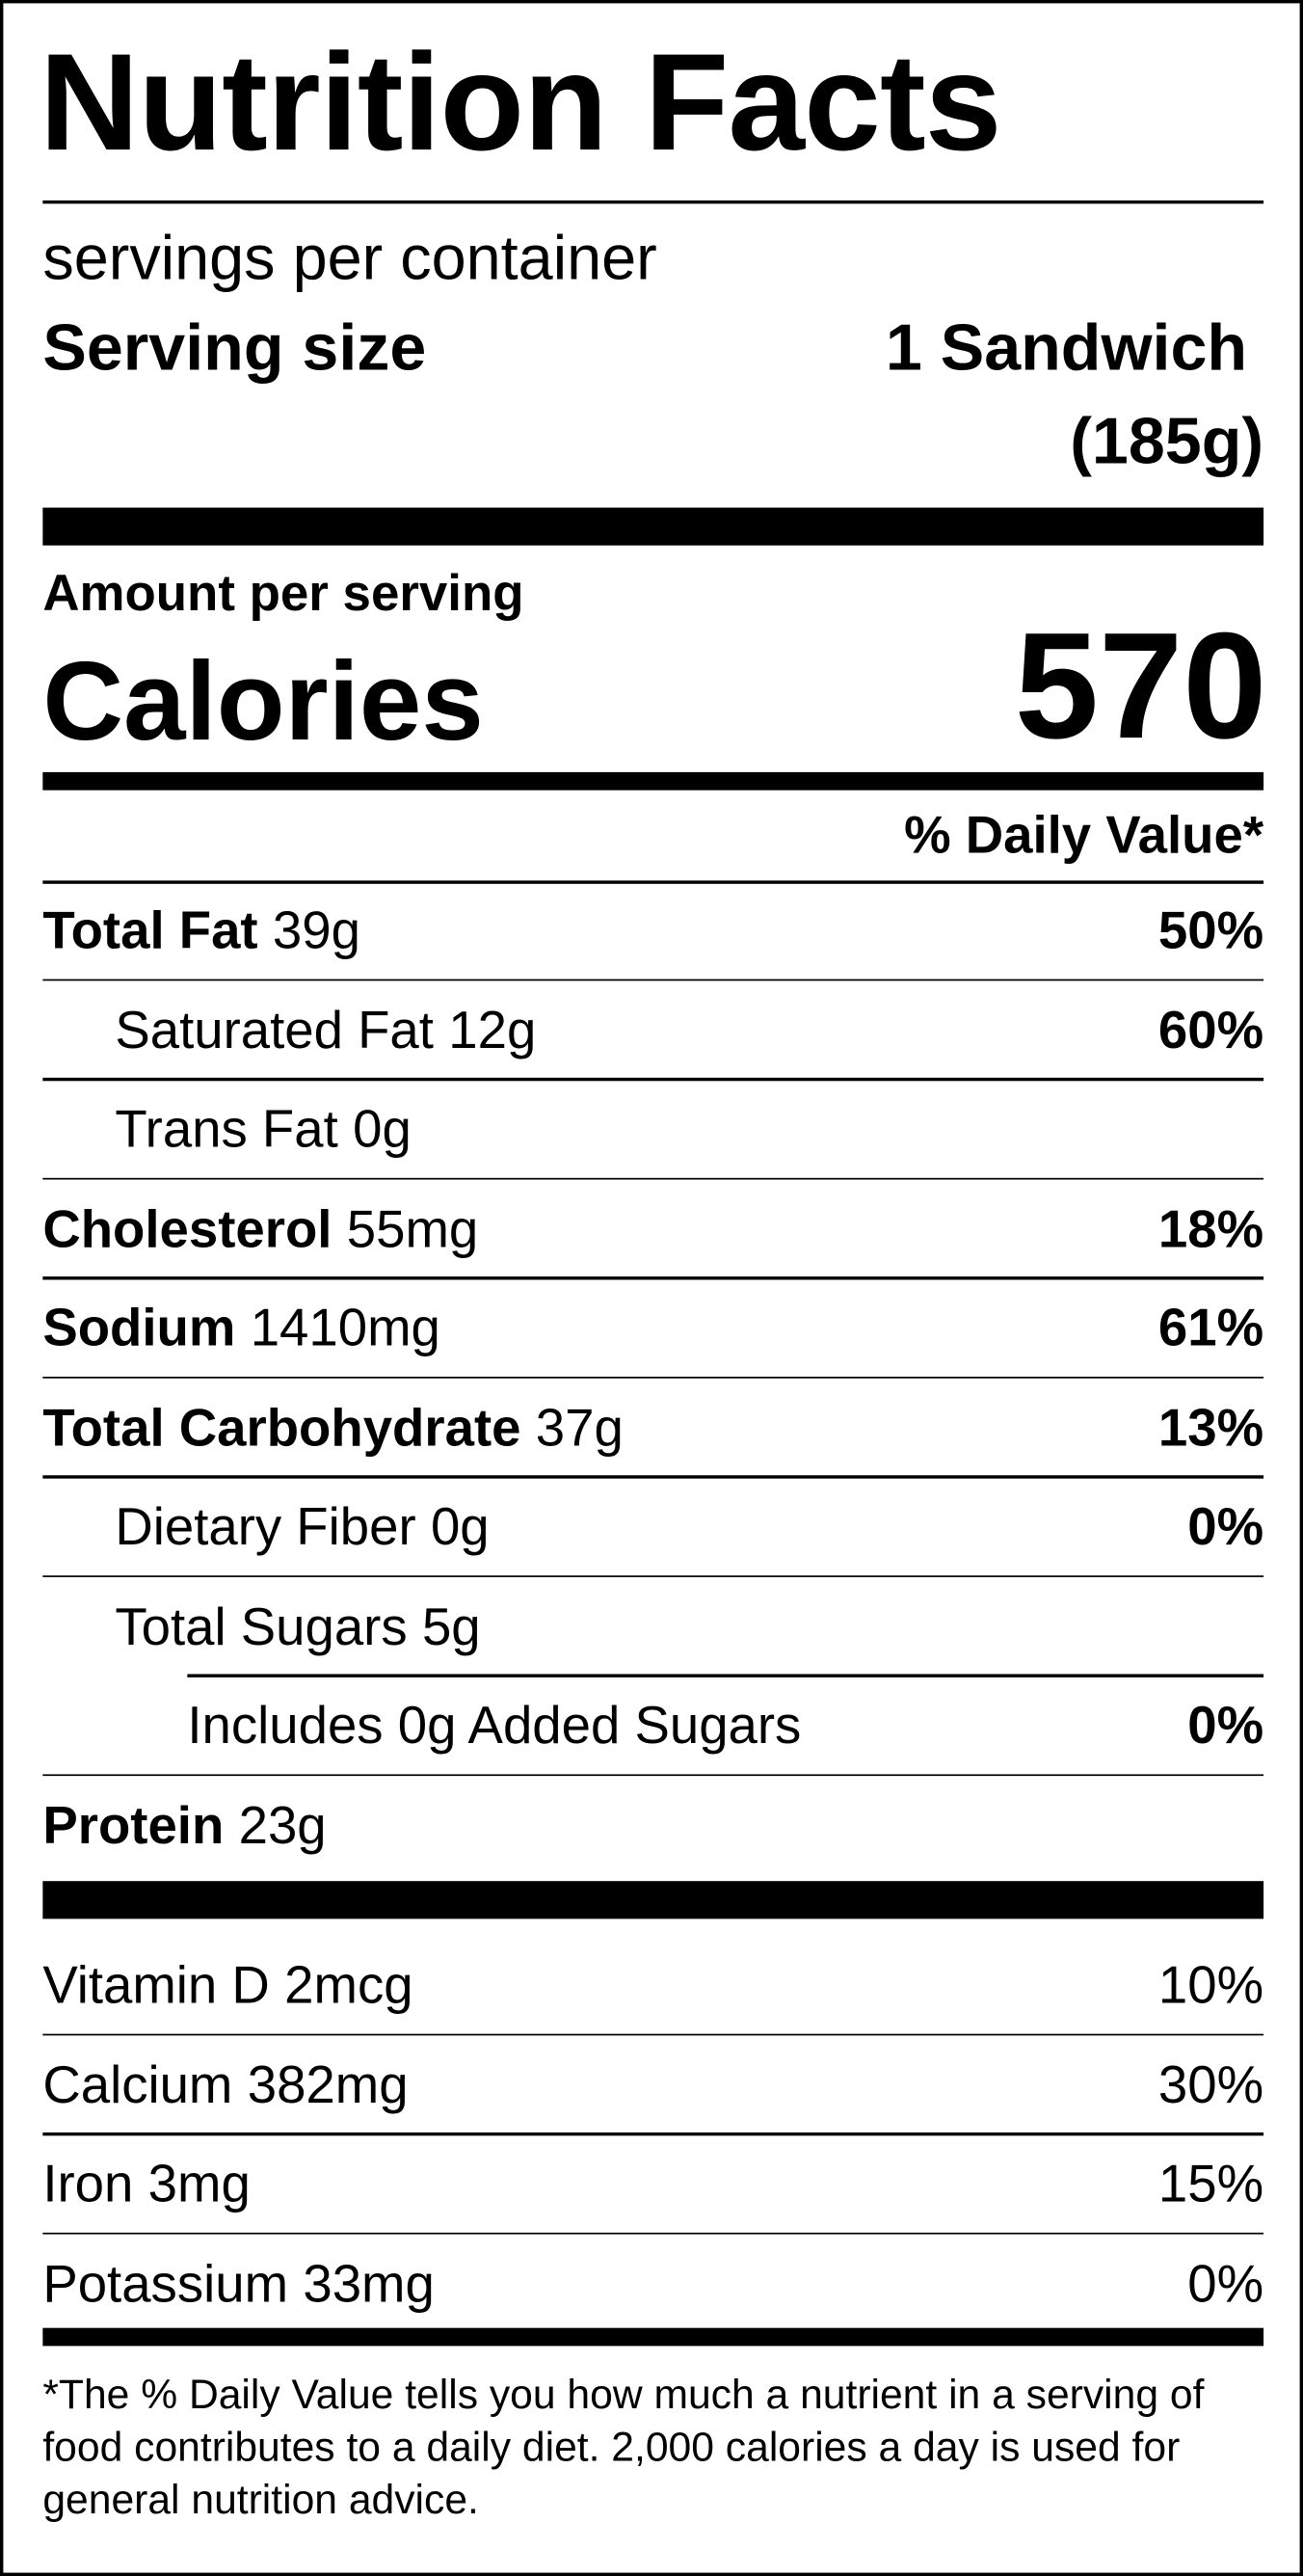 This screenshot has height=2576, width=1303. Describe the element at coordinates (316, 930) in the screenshot. I see `nutrient-amount: 39g` at that location.